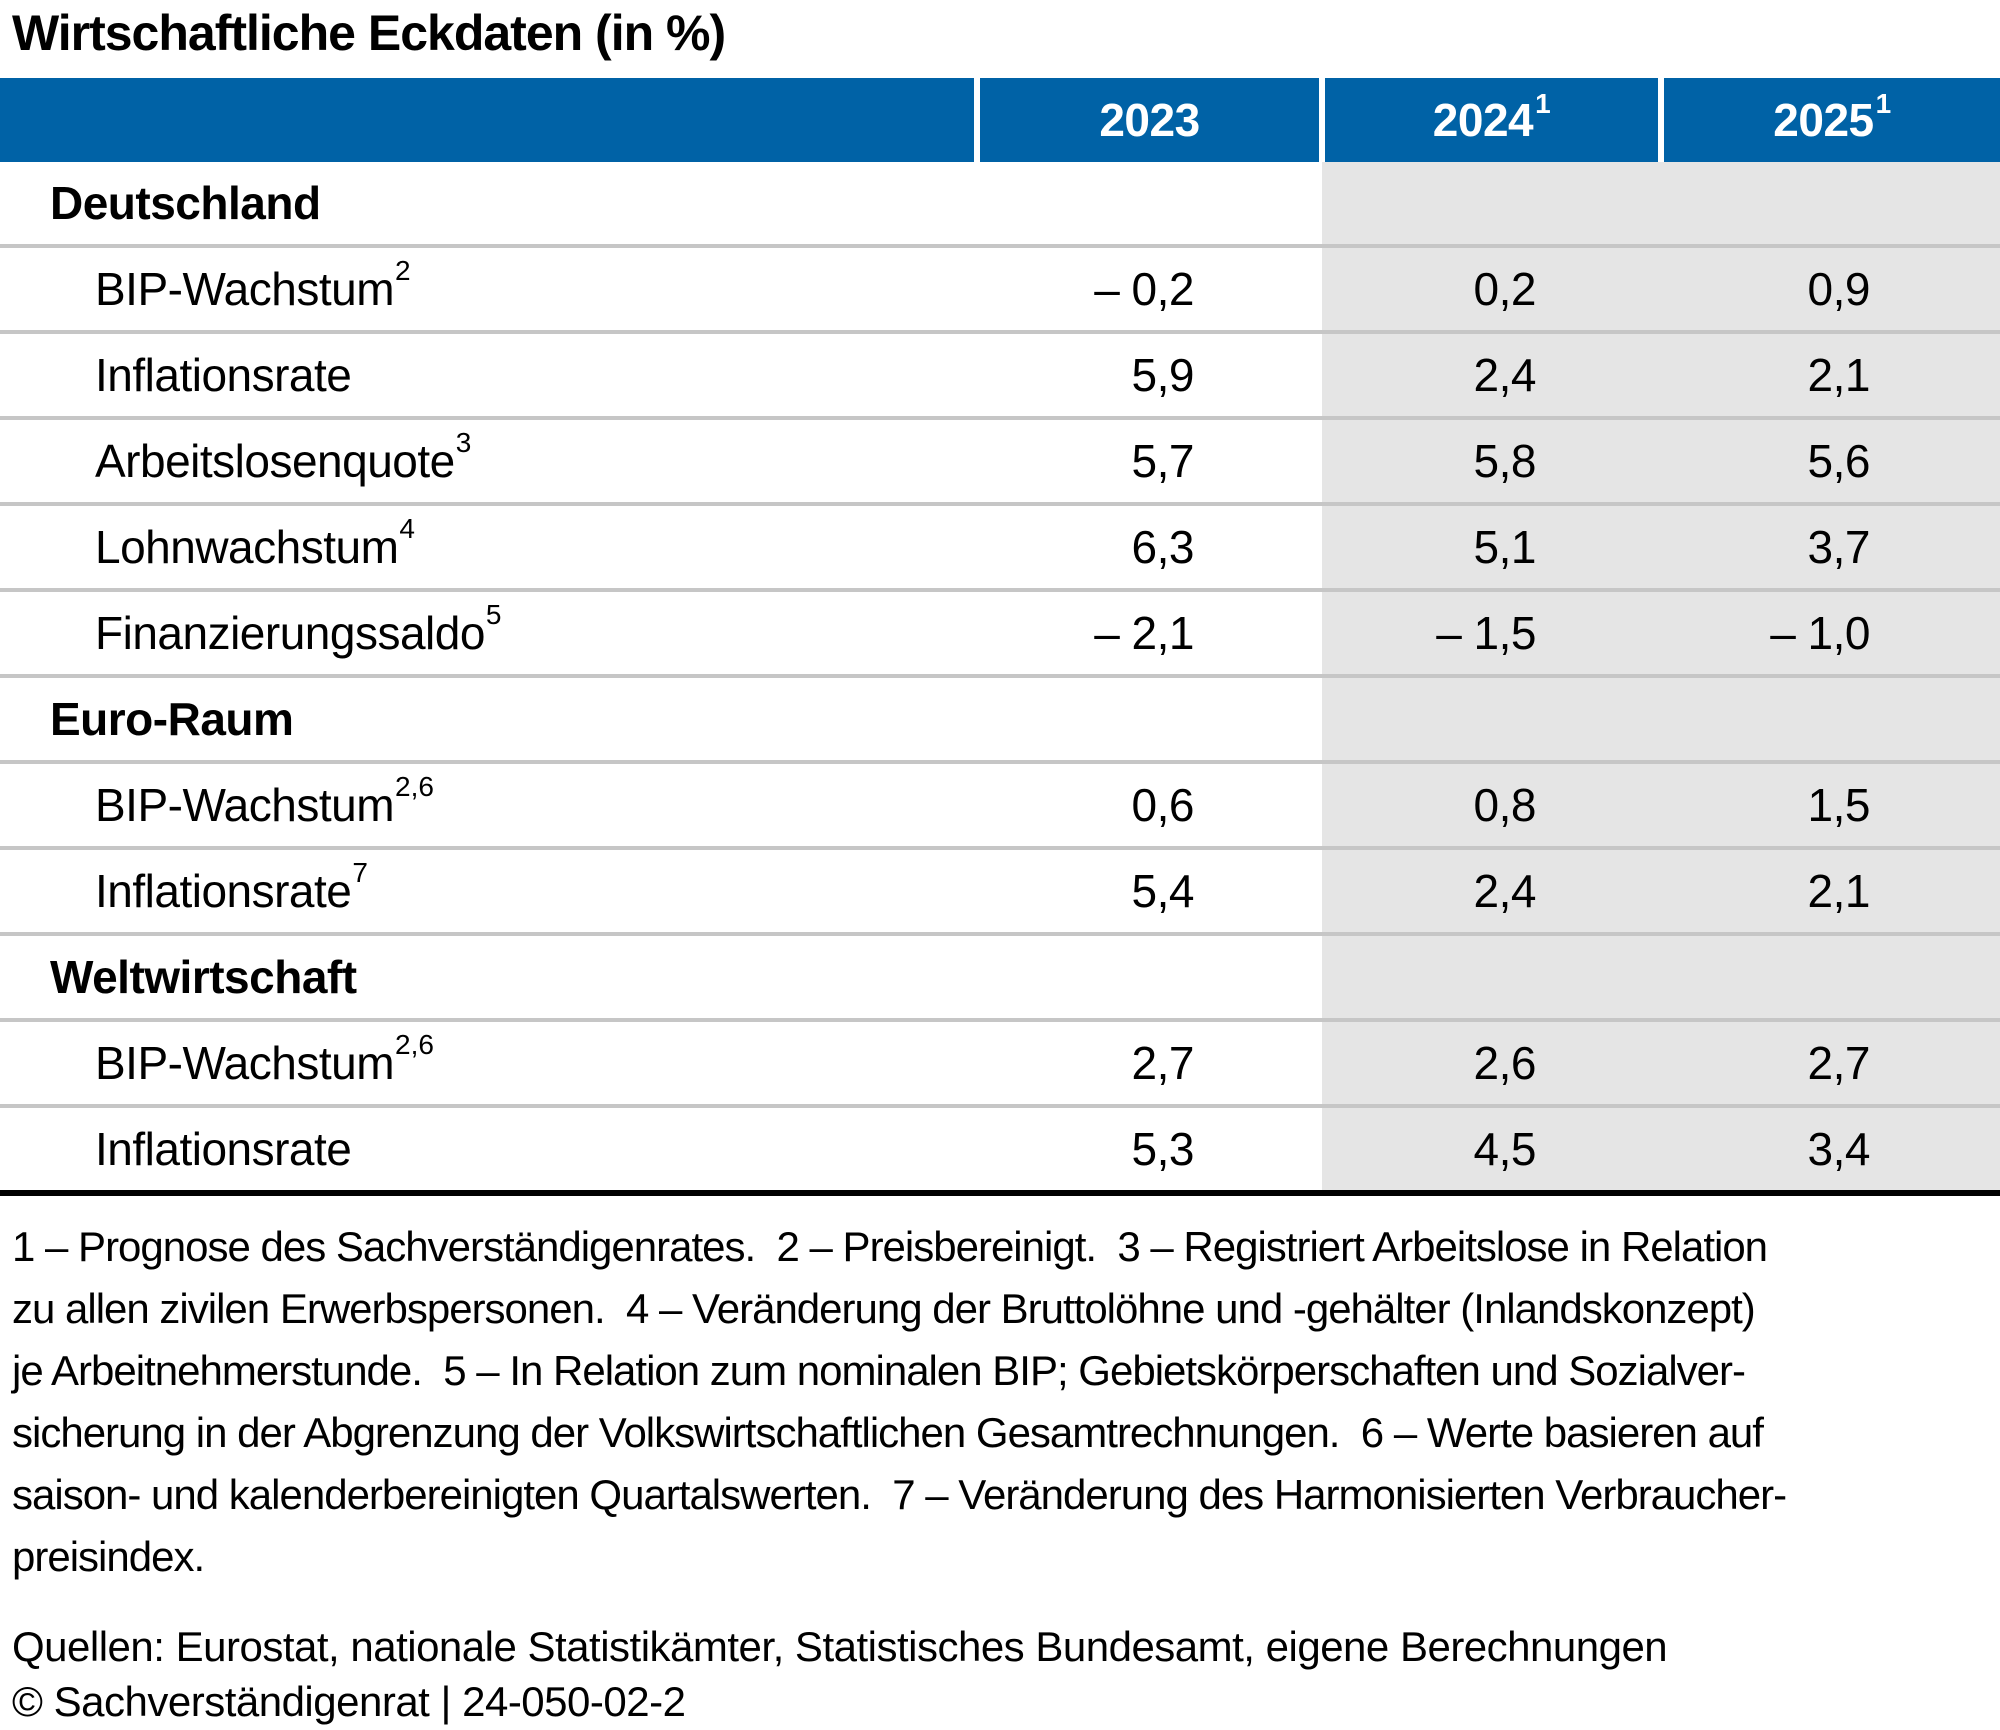 This screenshot has width=2000, height=1730. What do you see at coordinates (1163, 547) in the screenshot?
I see `value-2023: 6,3` at bounding box center [1163, 547].